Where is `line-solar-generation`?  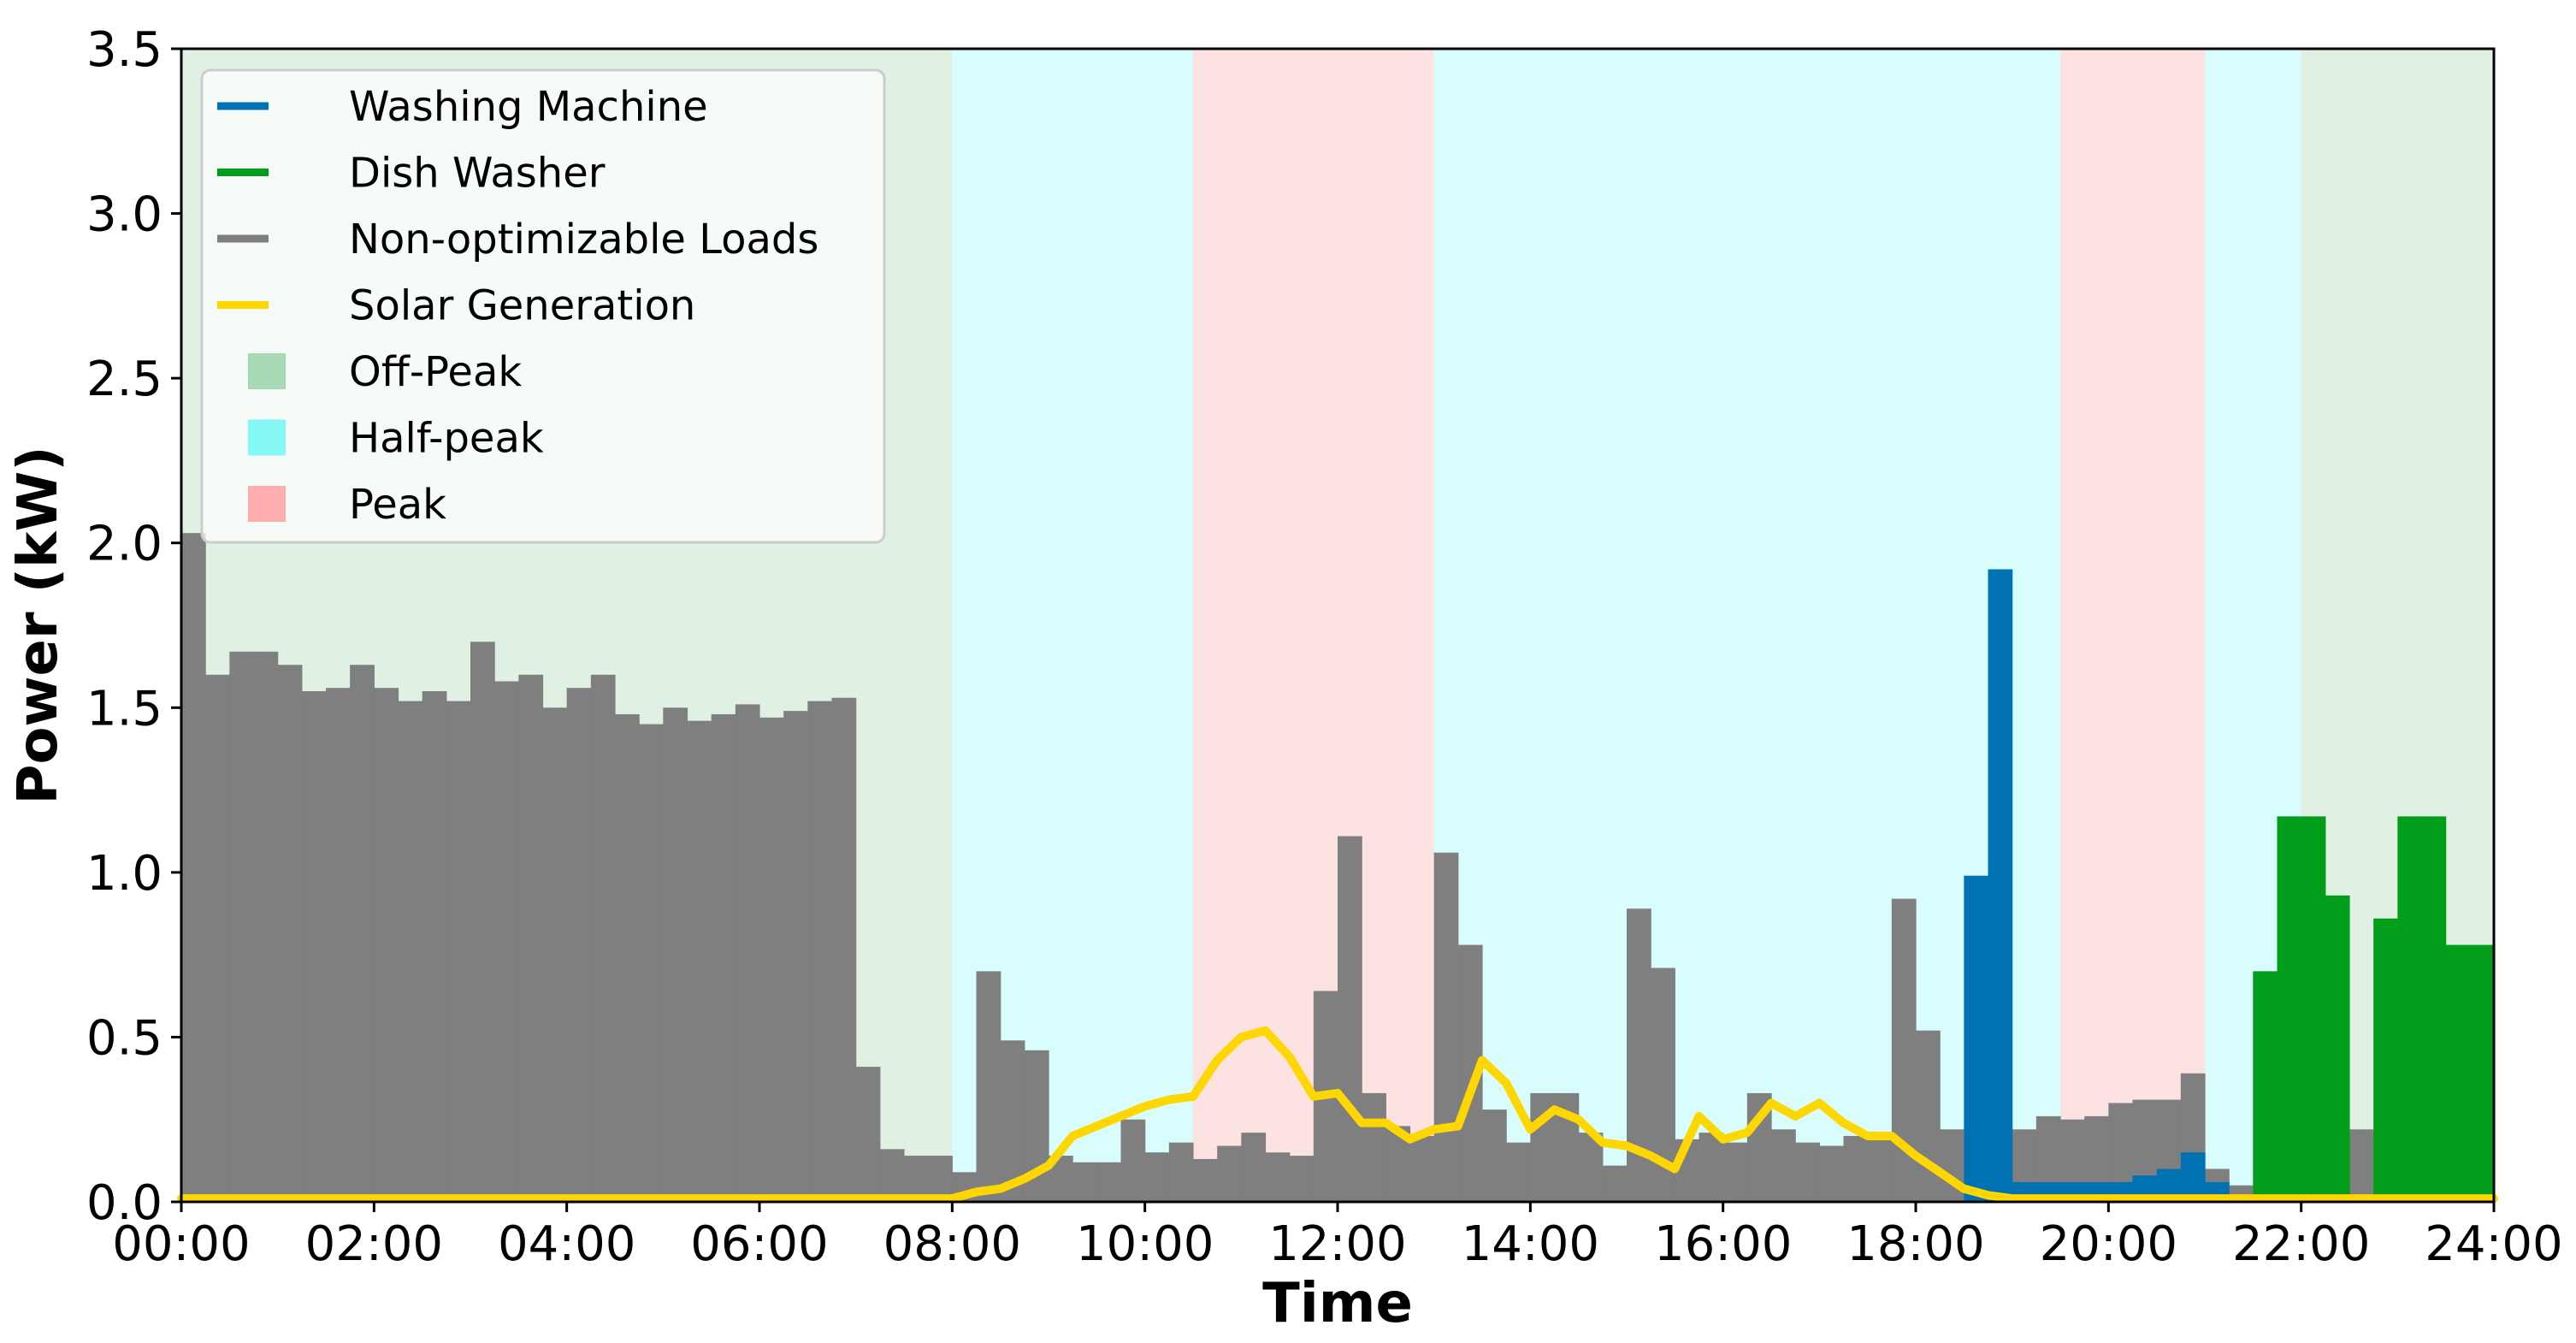
line-solar-generation is located at coordinates (1337, 1115).